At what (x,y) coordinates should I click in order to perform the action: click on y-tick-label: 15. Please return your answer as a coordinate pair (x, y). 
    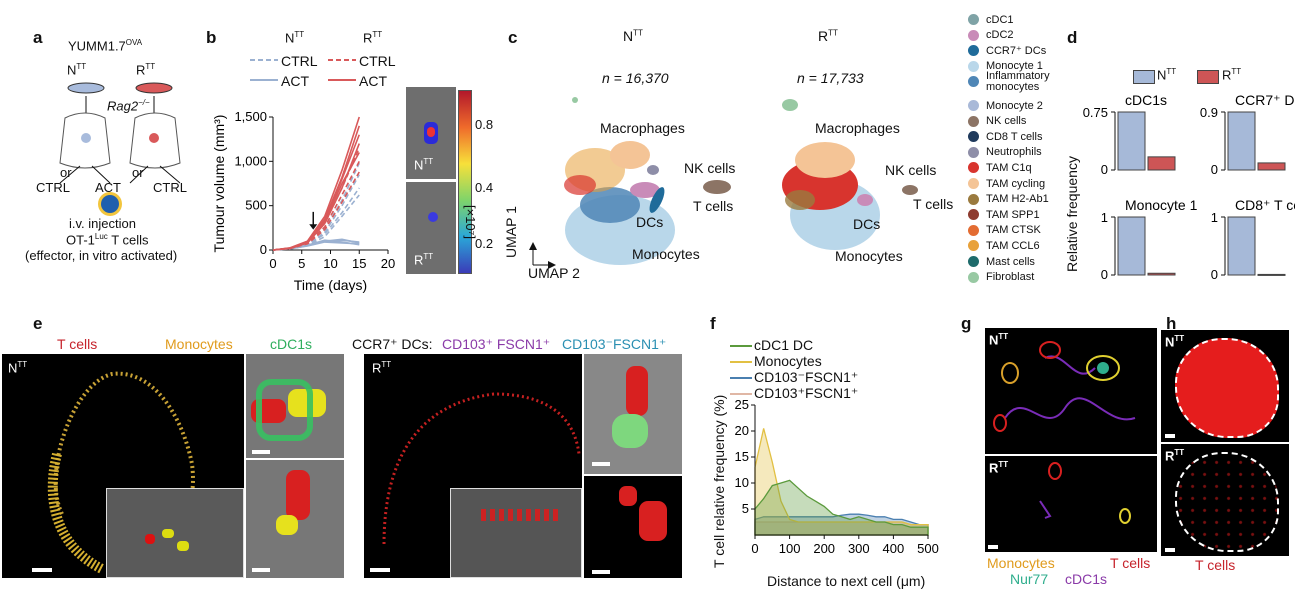
    Looking at the image, I should click on (742, 456).